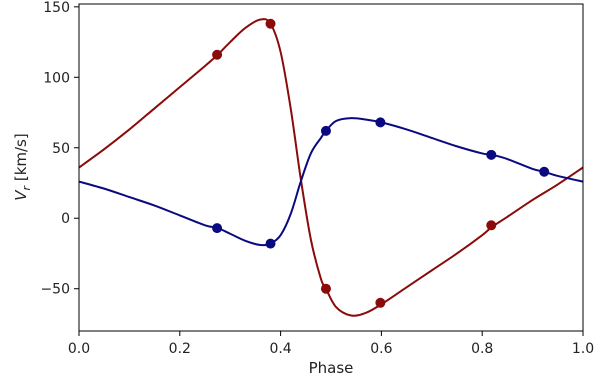 The image size is (608, 379). Describe the element at coordinates (26, 187) in the screenshot. I see `y-axis-label-subscript: r` at that location.